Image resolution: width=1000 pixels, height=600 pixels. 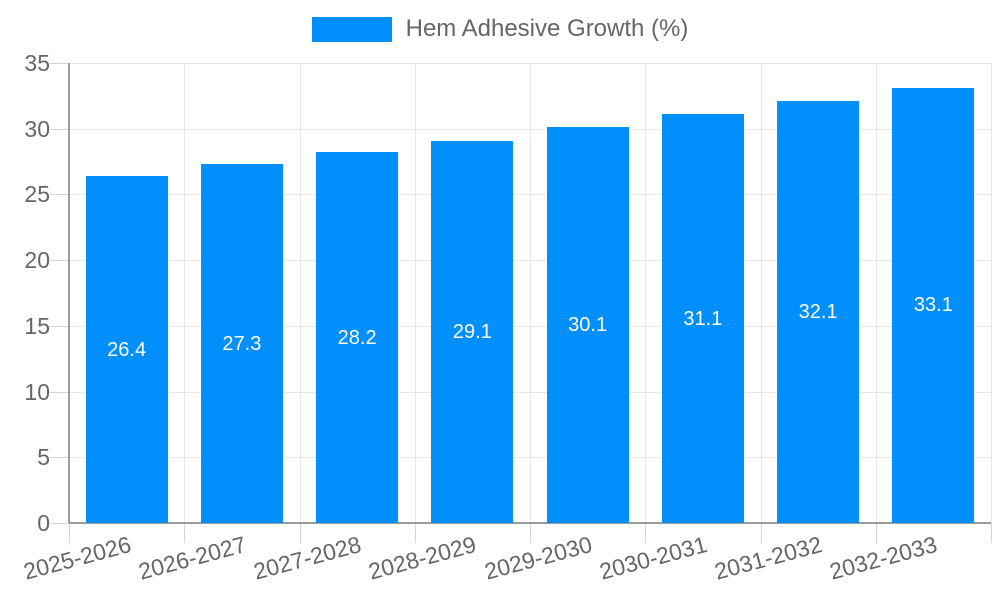 I want to click on x-axis-line, so click(x=530, y=523).